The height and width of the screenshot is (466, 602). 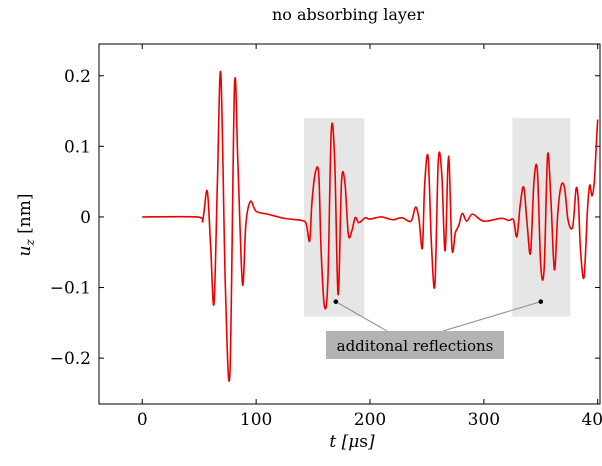 I want to click on annotation-leader-lines, so click(x=438, y=316).